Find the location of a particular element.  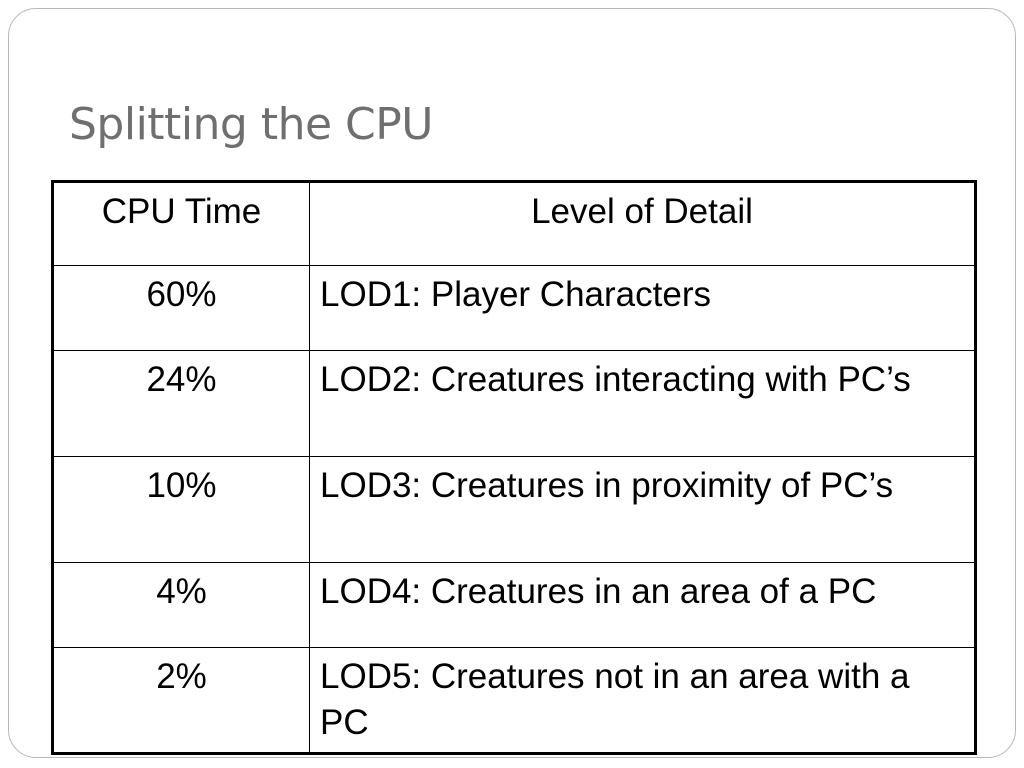

table-header-row: CPU Time Level of Detail is located at coordinates (514, 223).